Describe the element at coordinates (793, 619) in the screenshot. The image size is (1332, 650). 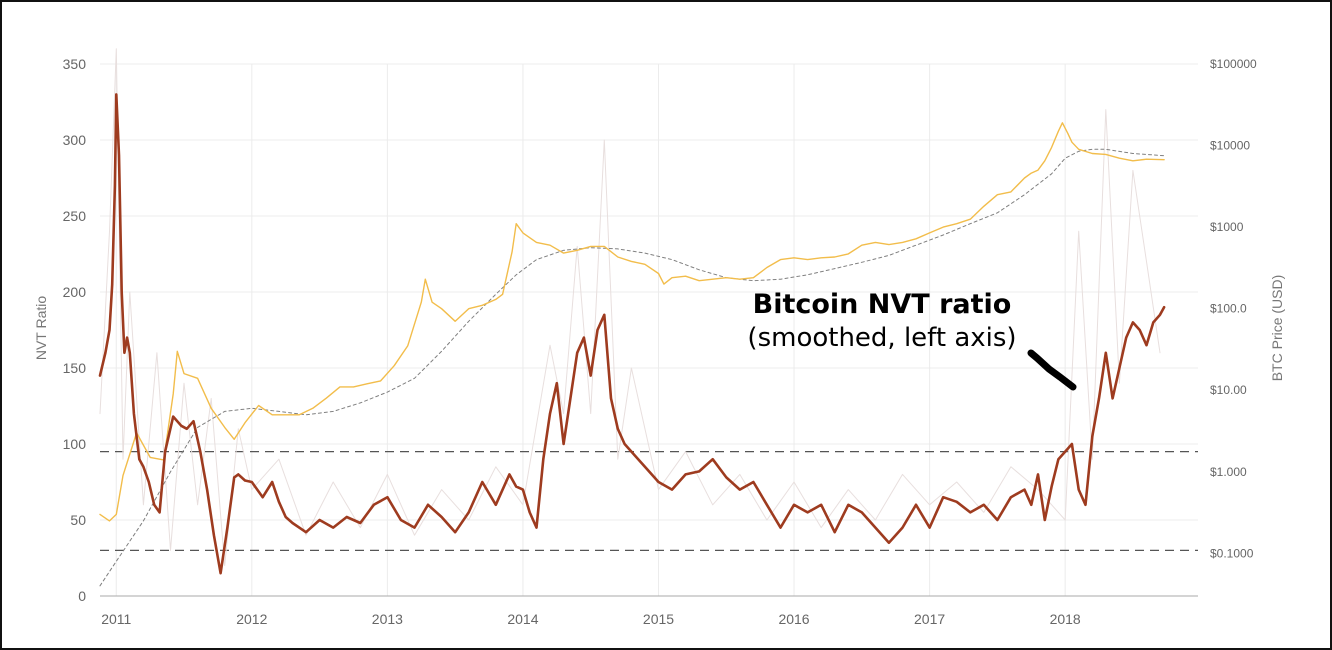
I see `x-tick-label: 2016` at that location.